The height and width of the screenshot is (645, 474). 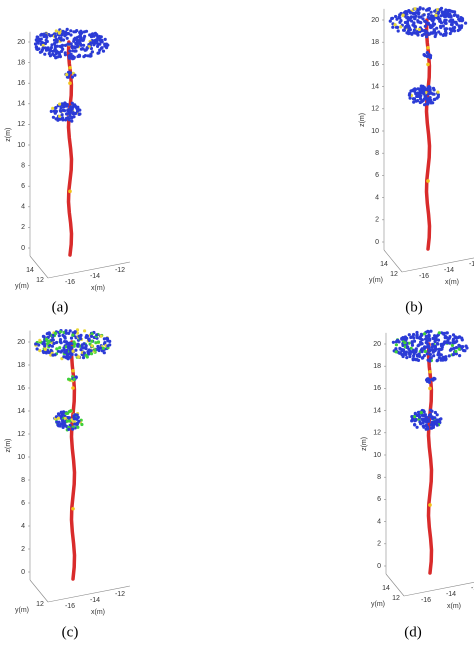 What do you see at coordinates (413, 632) in the screenshot?
I see `panel-caption: (d)` at bounding box center [413, 632].